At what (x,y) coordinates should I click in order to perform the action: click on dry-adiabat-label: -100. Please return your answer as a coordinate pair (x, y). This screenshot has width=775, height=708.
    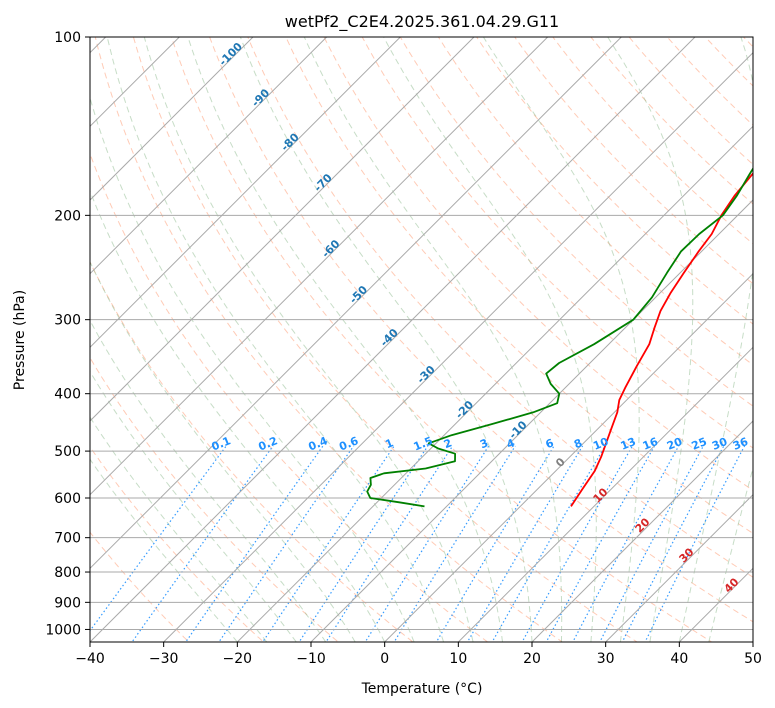
    Looking at the image, I should click on (230, 54).